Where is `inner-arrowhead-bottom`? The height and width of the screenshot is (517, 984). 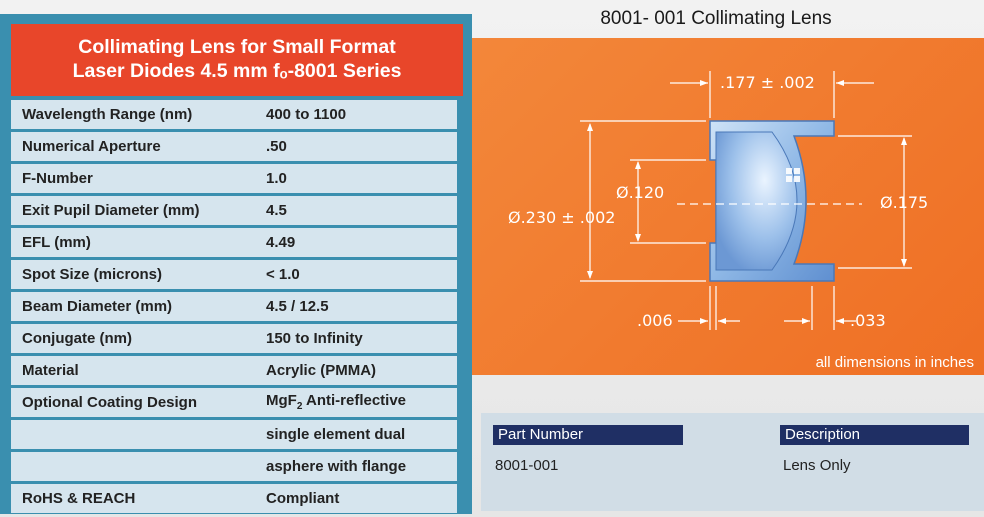
inner-arrowhead-bottom is located at coordinates (638, 238).